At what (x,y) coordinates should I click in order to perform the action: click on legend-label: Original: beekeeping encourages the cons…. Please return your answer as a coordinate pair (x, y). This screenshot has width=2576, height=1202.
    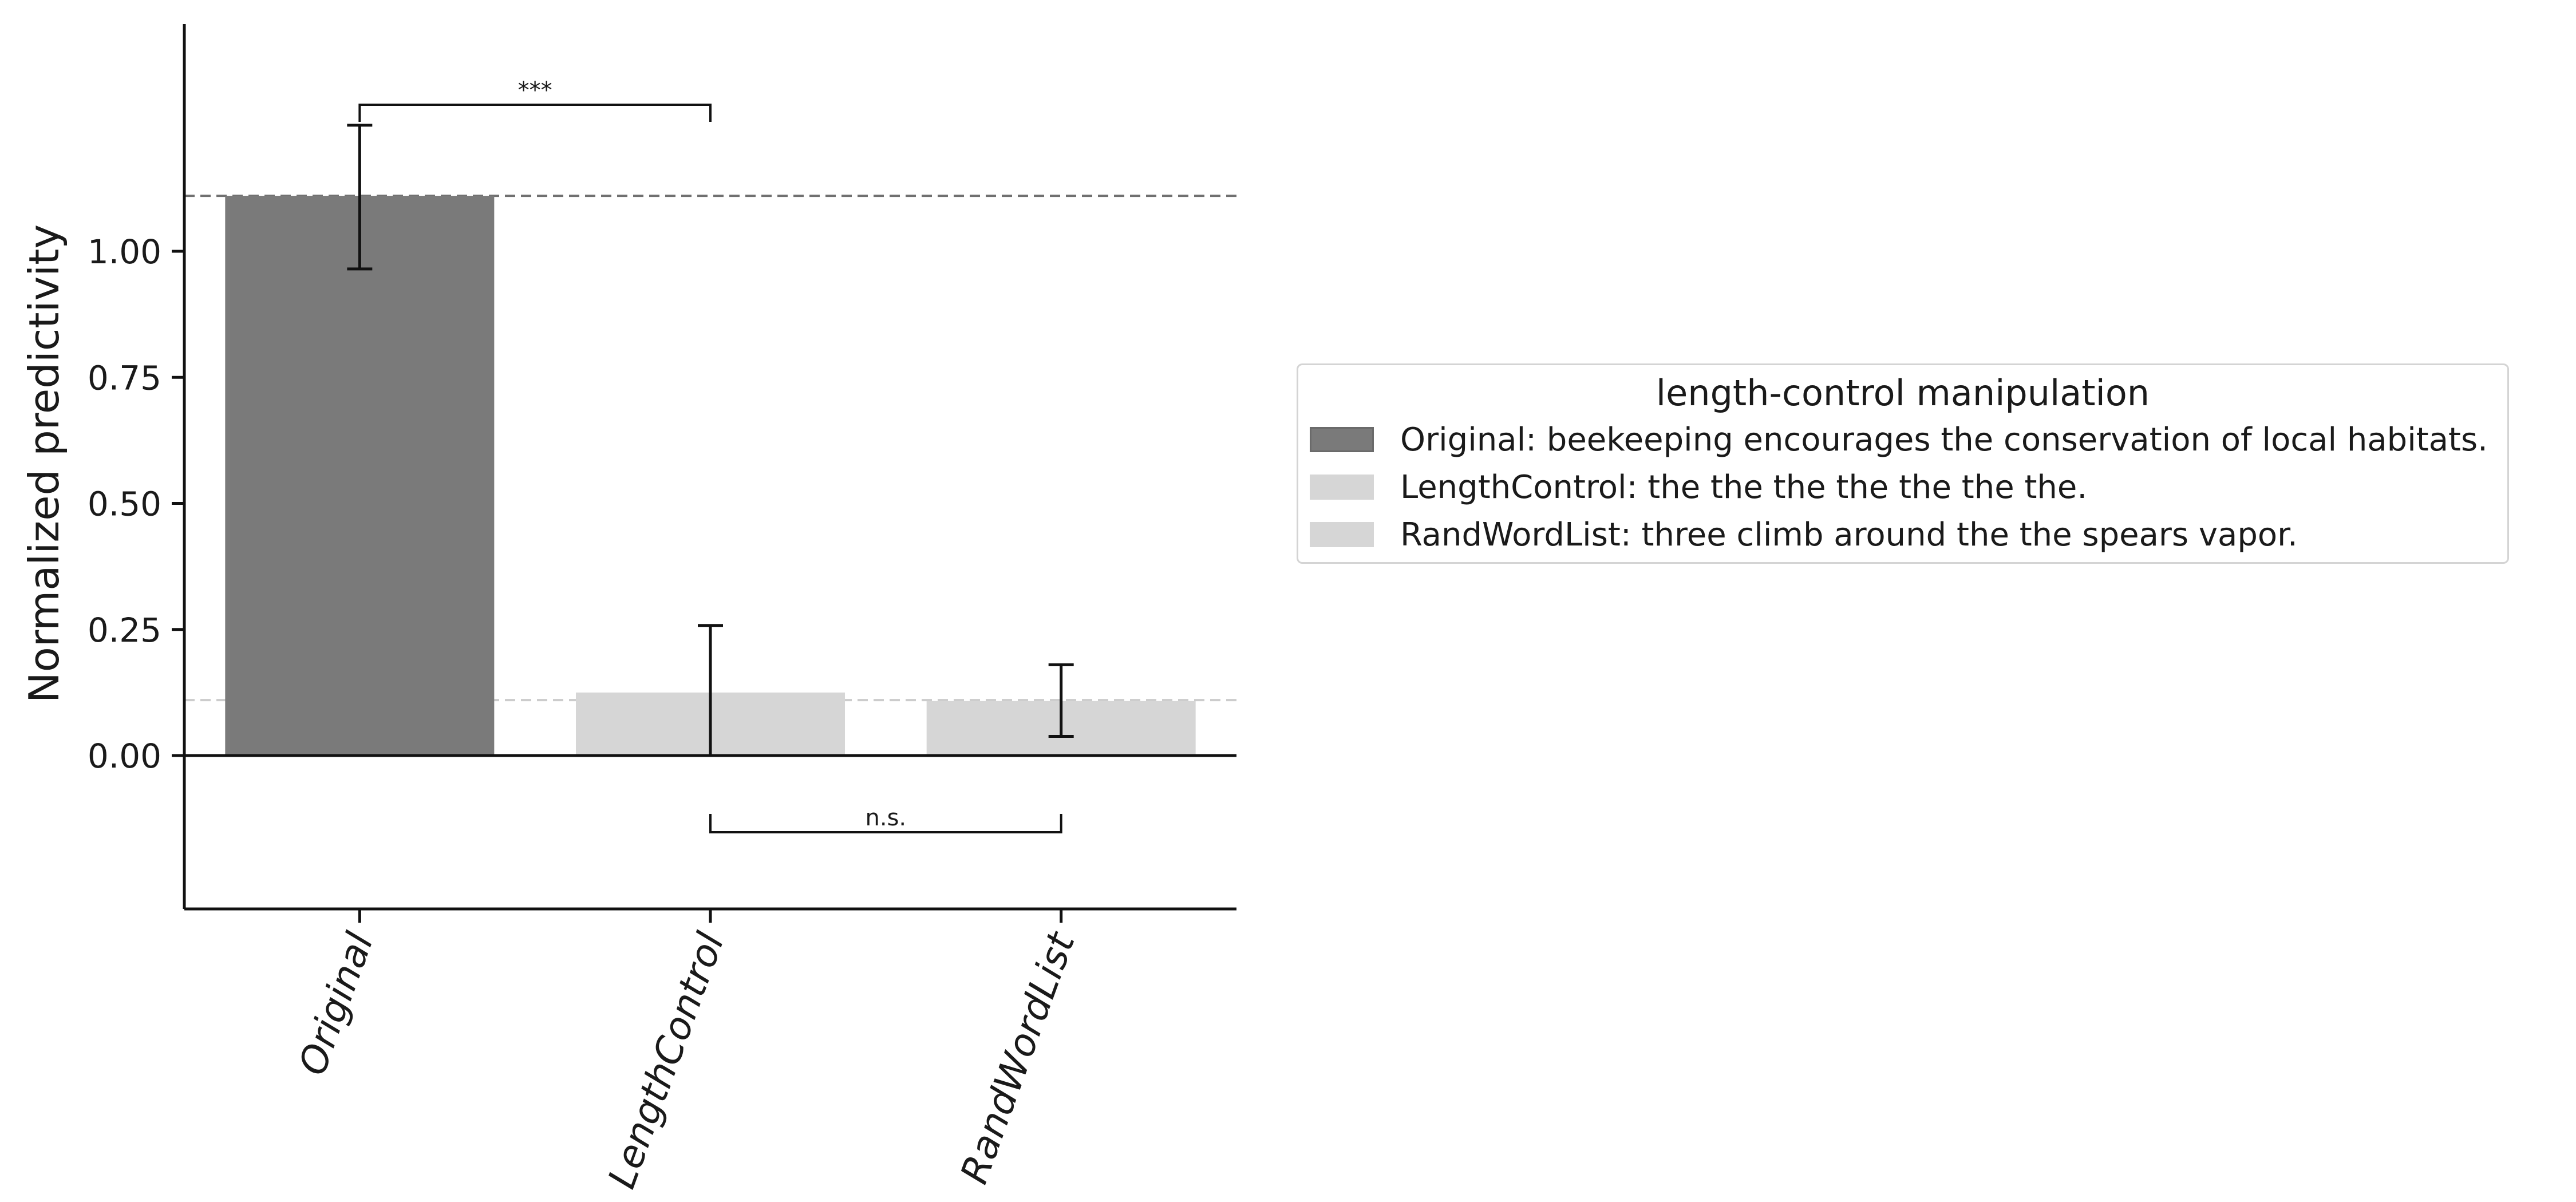
    Looking at the image, I should click on (1944, 439).